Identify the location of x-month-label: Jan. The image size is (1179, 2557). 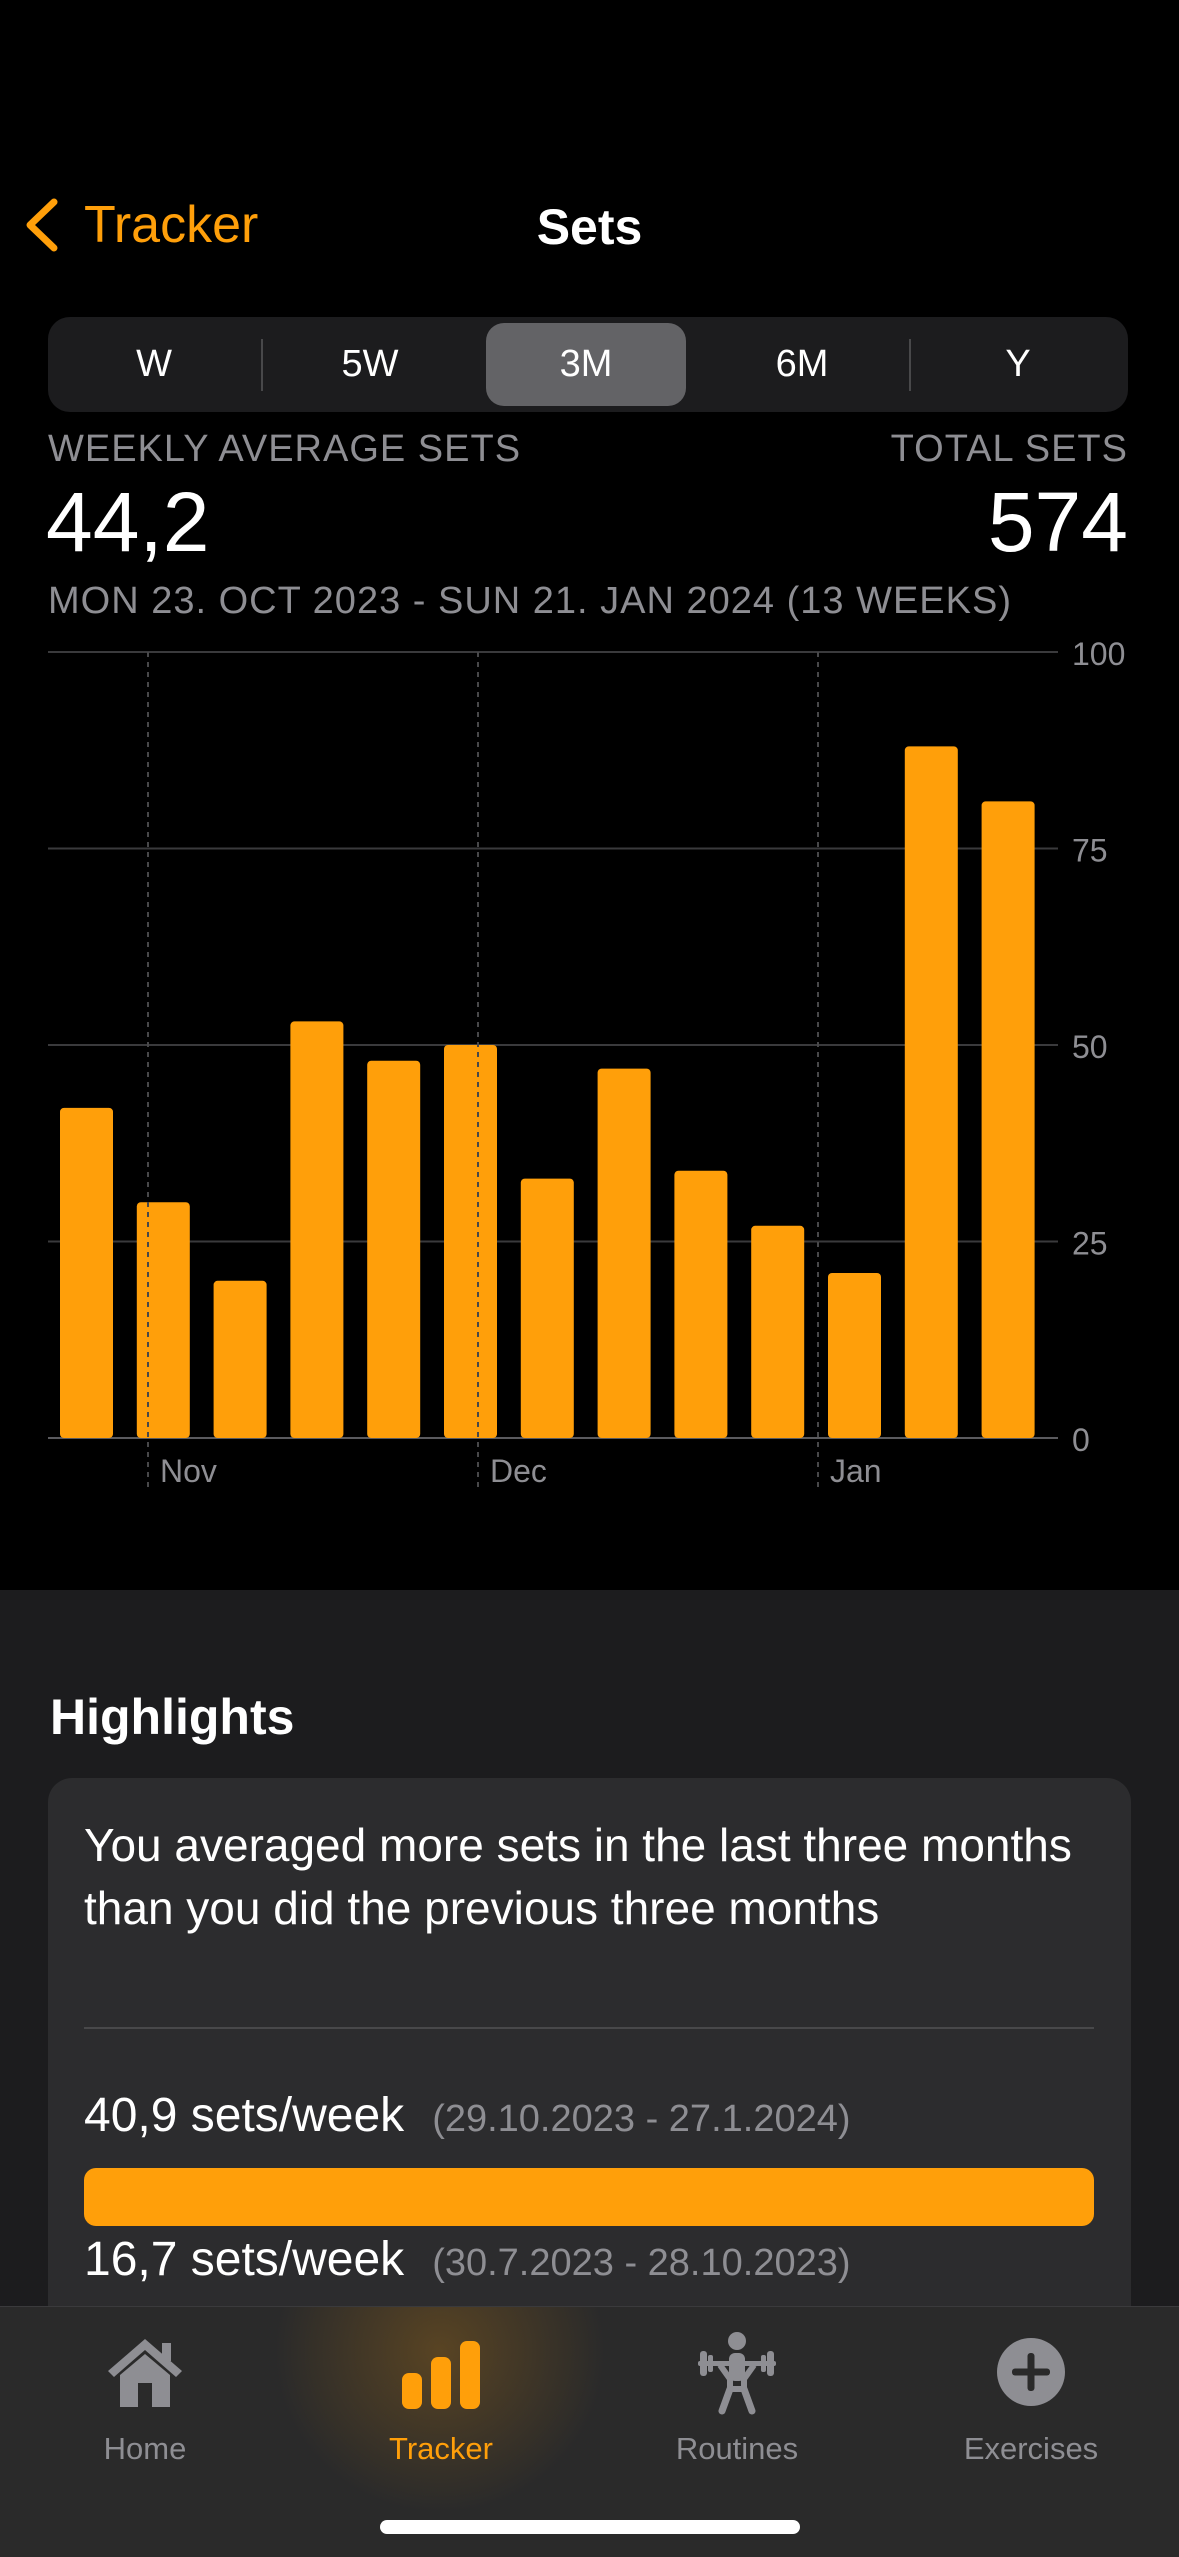
(856, 1471).